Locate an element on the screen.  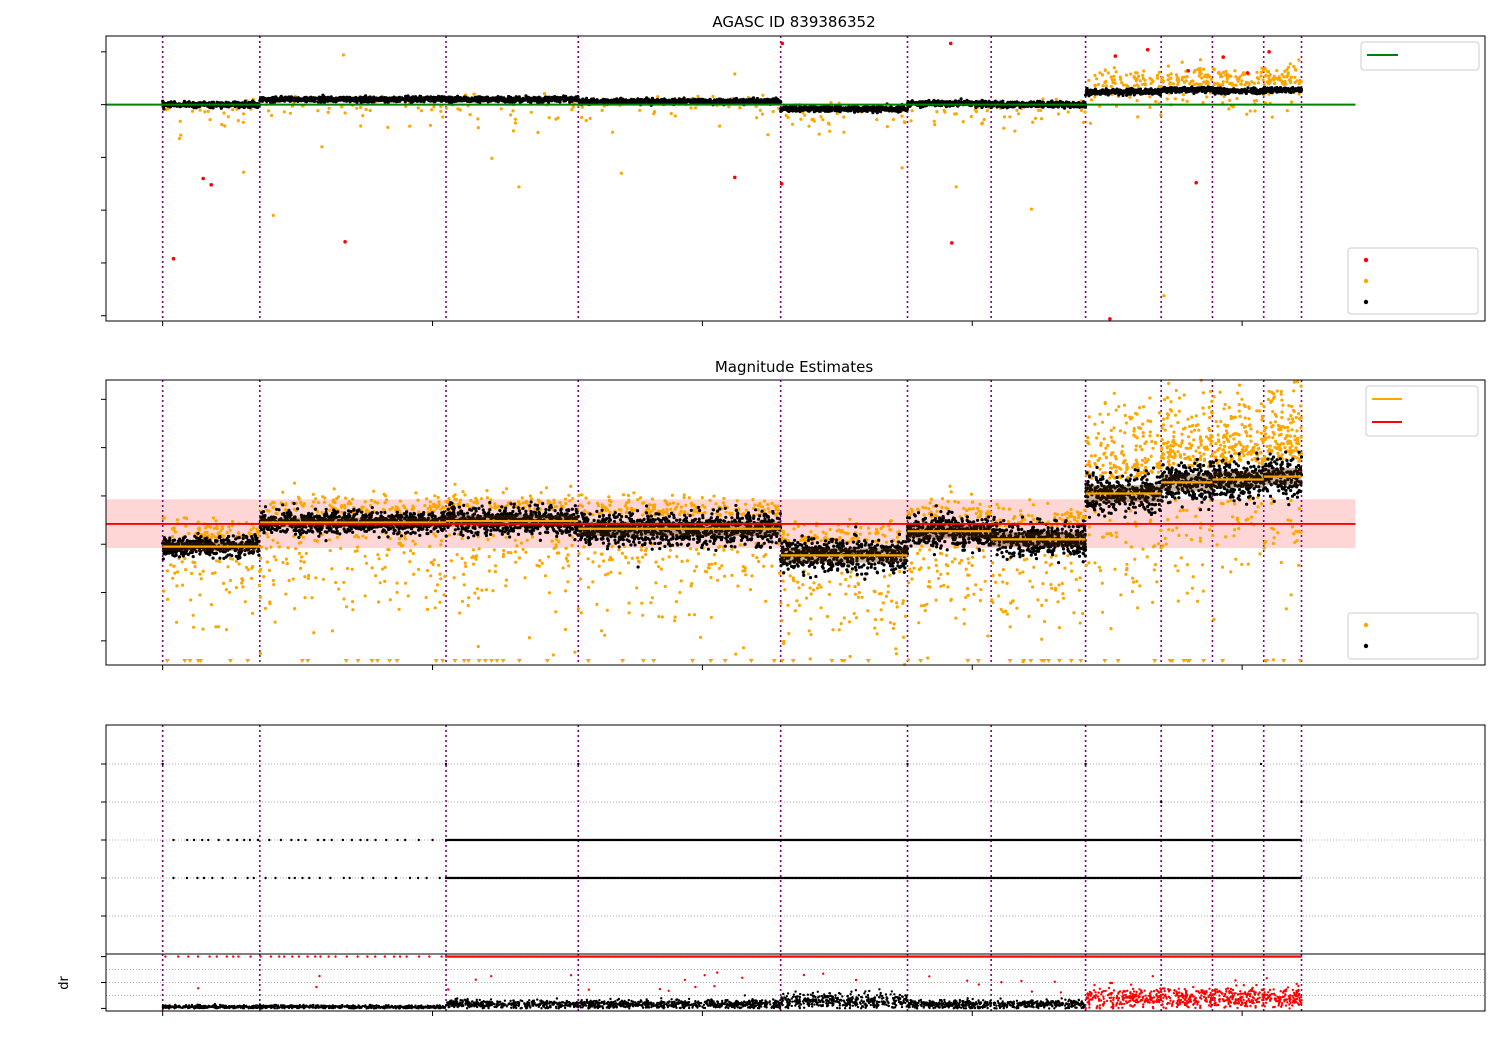
dr-capped-points is located at coordinates (733, 956).